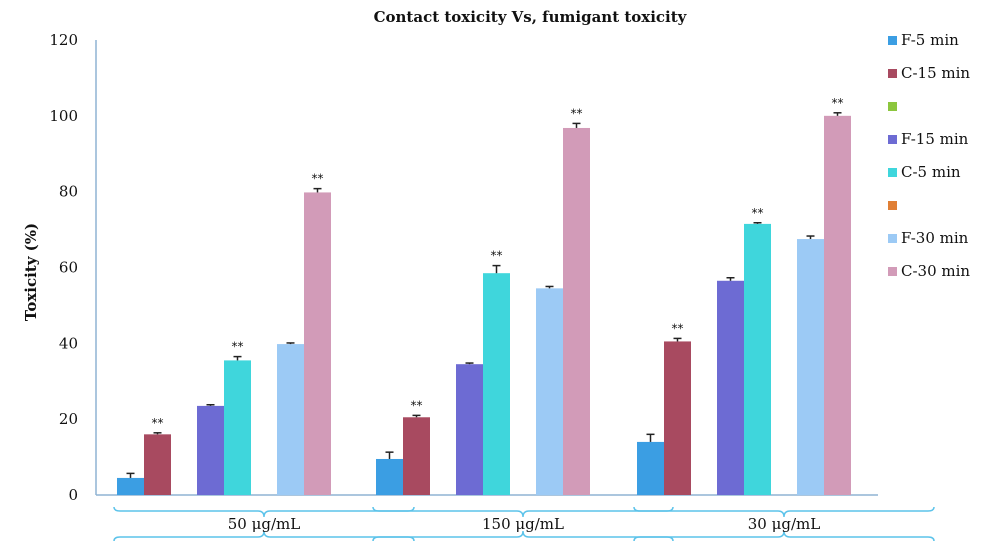  I want to click on y-tick-label: 40, so click(68, 343).